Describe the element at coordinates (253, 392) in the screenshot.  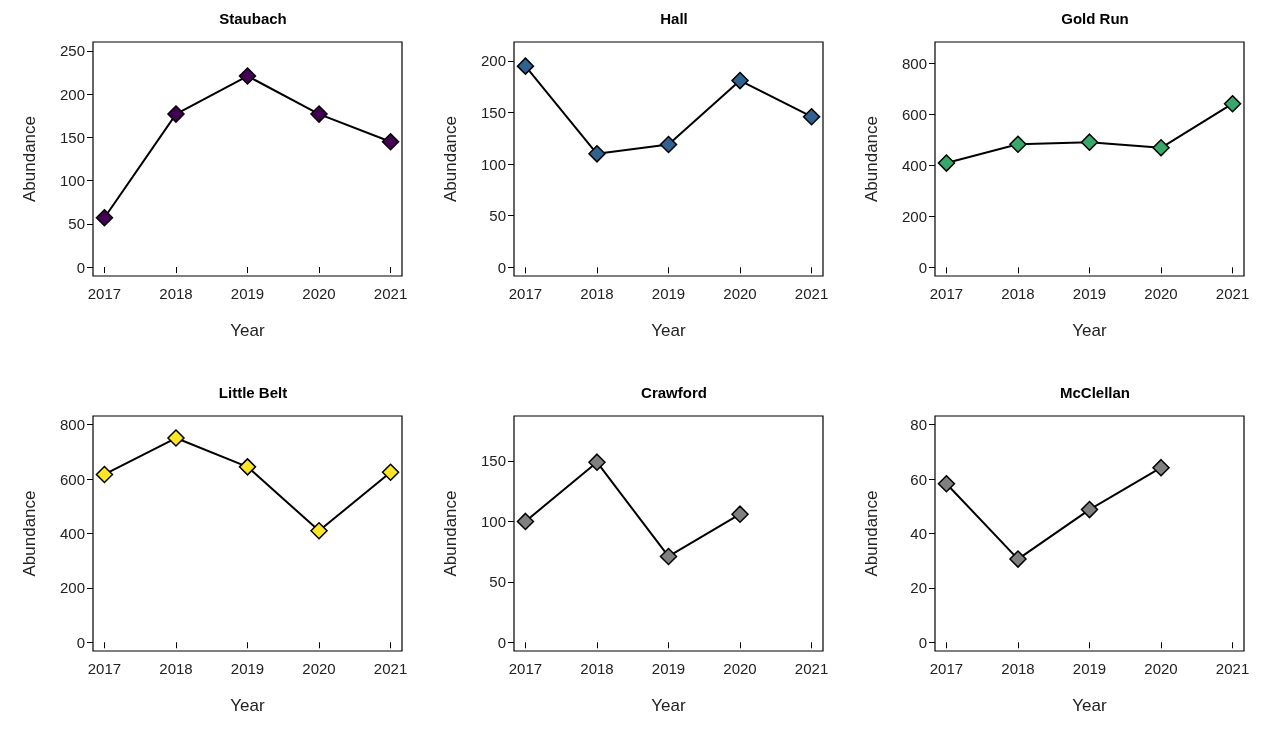
I see `chart-title: Little Belt` at that location.